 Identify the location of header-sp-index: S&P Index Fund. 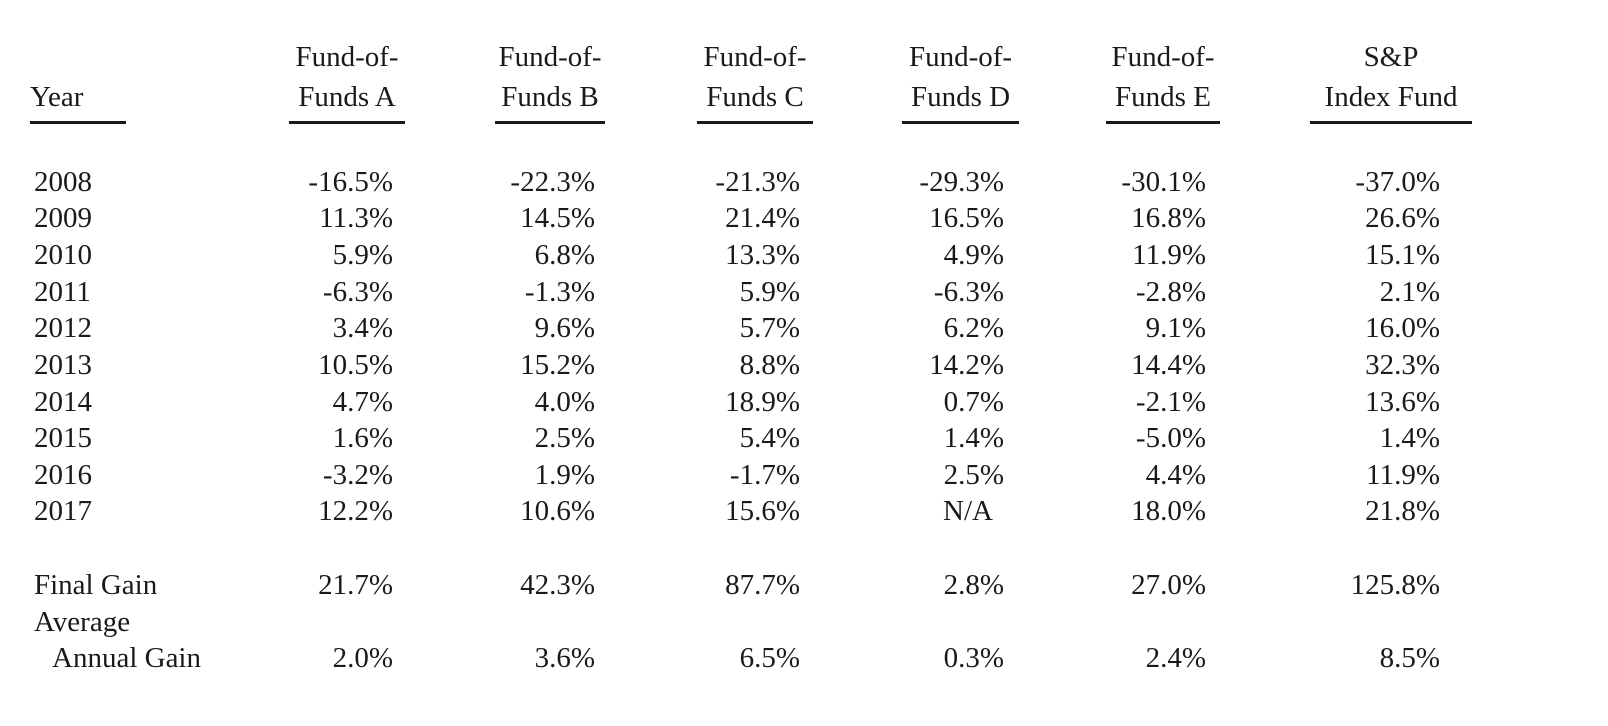
(1391, 81).